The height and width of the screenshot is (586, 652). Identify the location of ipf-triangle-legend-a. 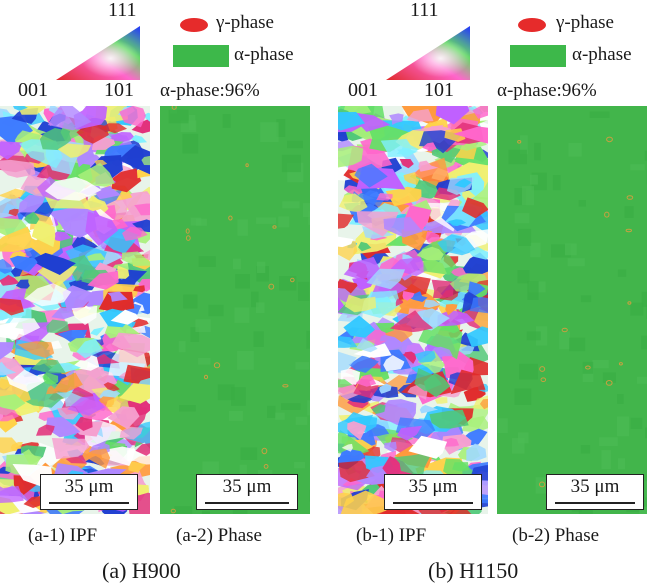
(98, 50).